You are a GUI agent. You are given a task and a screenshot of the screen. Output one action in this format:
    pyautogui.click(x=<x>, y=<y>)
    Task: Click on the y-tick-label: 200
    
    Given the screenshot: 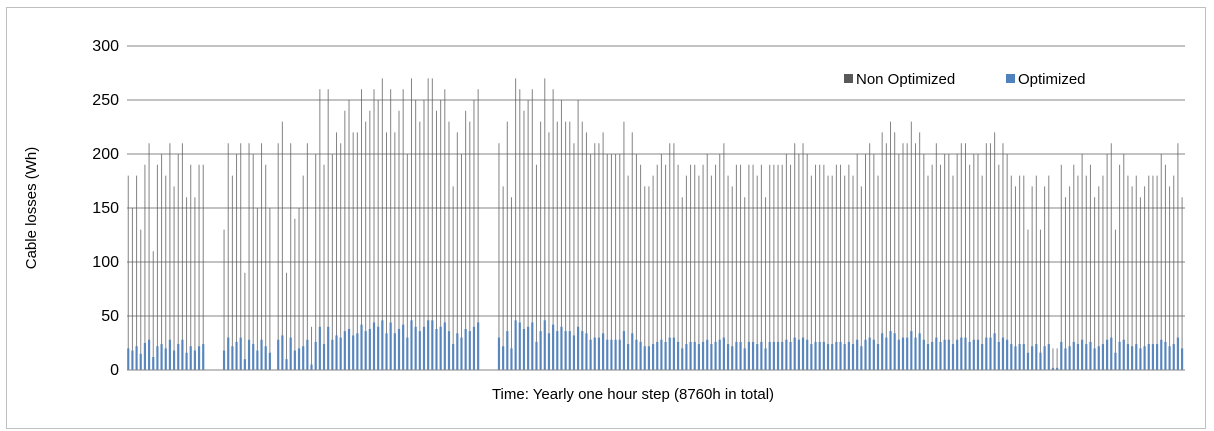 What is the action you would take?
    pyautogui.click(x=105, y=154)
    